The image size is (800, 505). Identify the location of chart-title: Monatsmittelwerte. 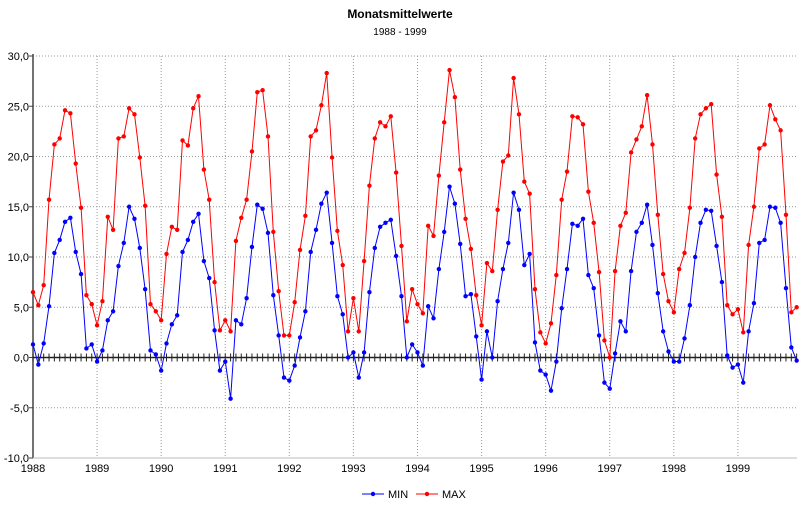
(400, 14).